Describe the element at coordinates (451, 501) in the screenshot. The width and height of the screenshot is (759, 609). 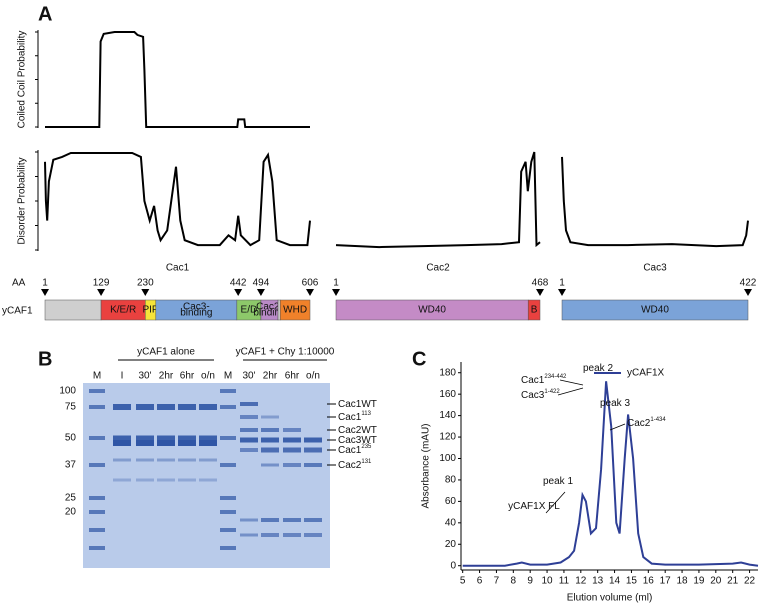
I see `y-tick-label: 60` at that location.